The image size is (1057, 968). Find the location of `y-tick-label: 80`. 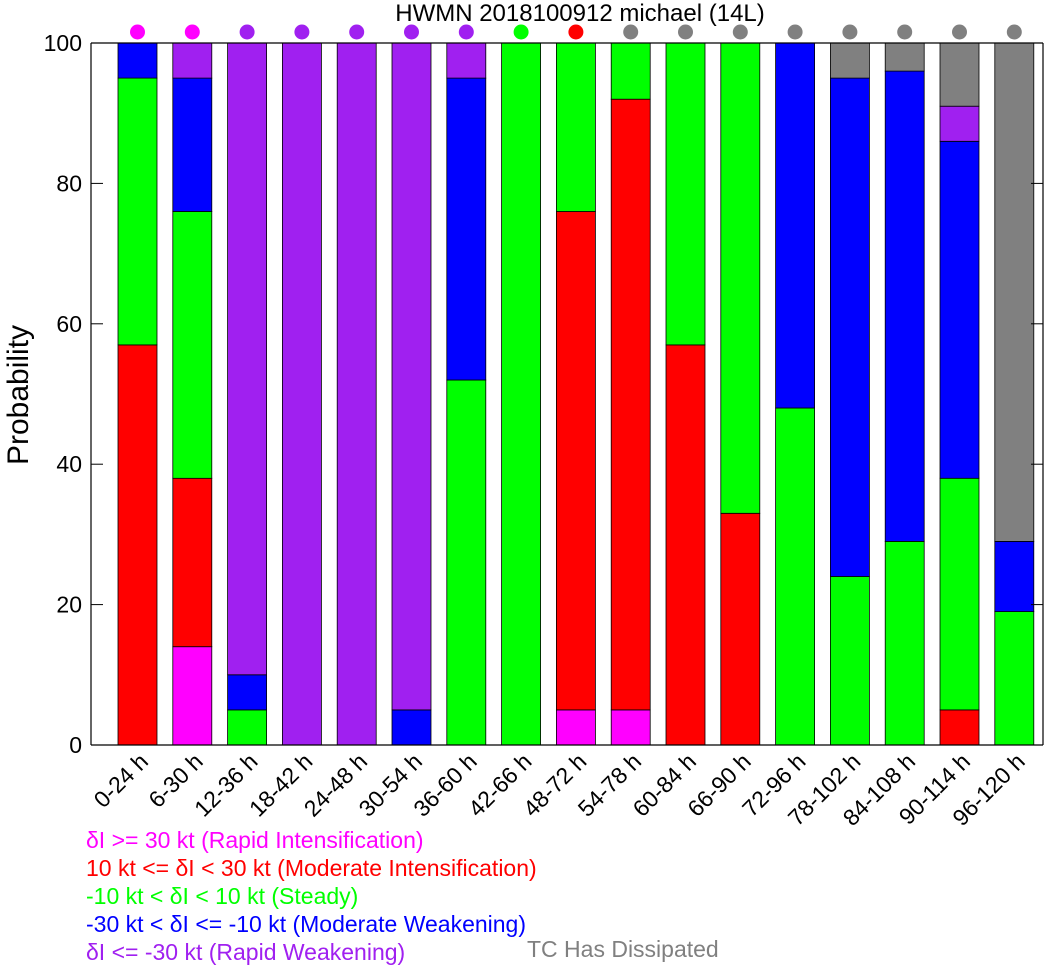

y-tick-label: 80 is located at coordinates (69, 183).